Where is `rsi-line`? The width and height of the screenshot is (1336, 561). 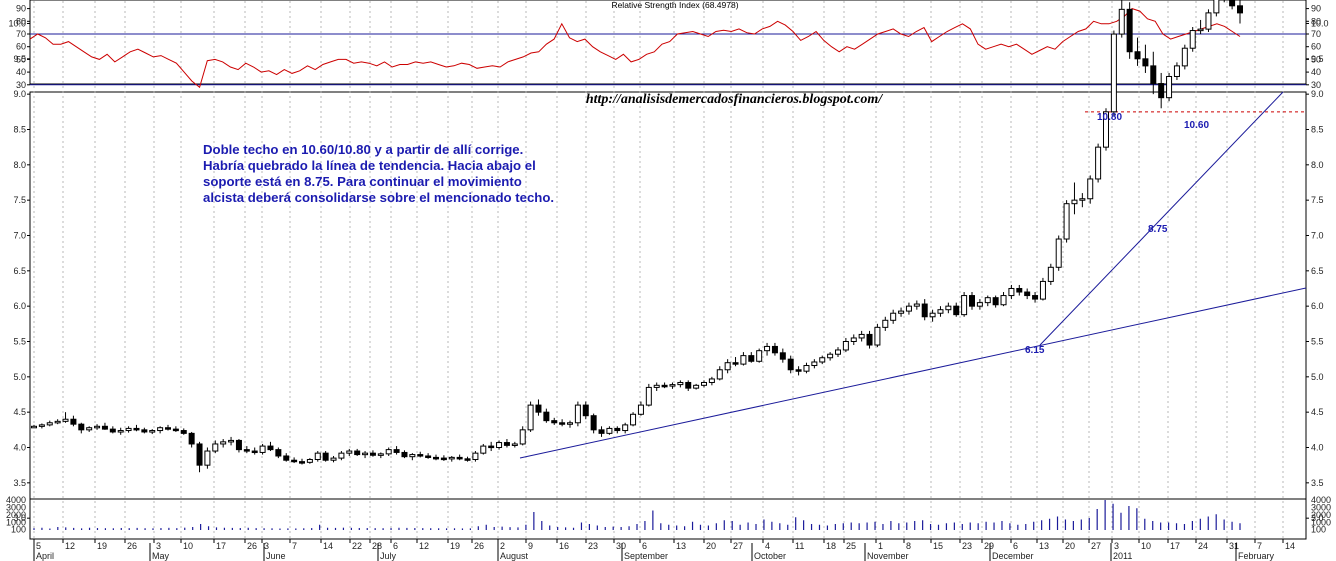 rsi-line is located at coordinates (635, 48).